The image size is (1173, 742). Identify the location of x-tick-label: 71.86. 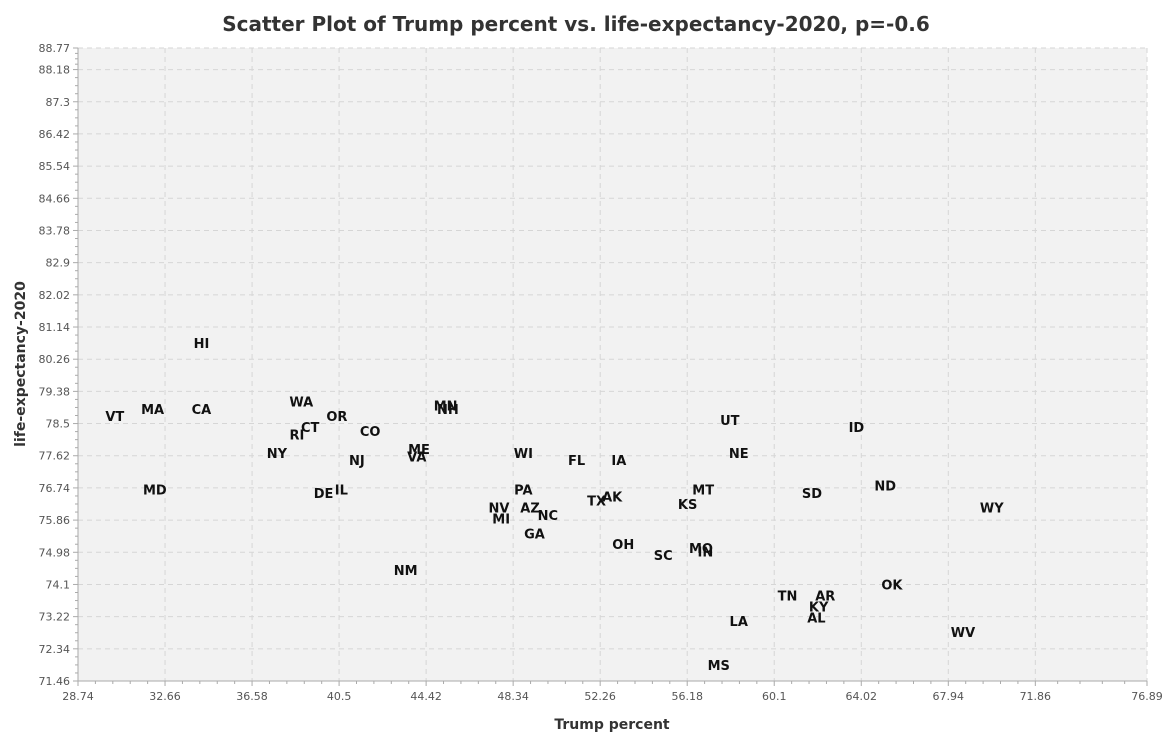
(1036, 696).